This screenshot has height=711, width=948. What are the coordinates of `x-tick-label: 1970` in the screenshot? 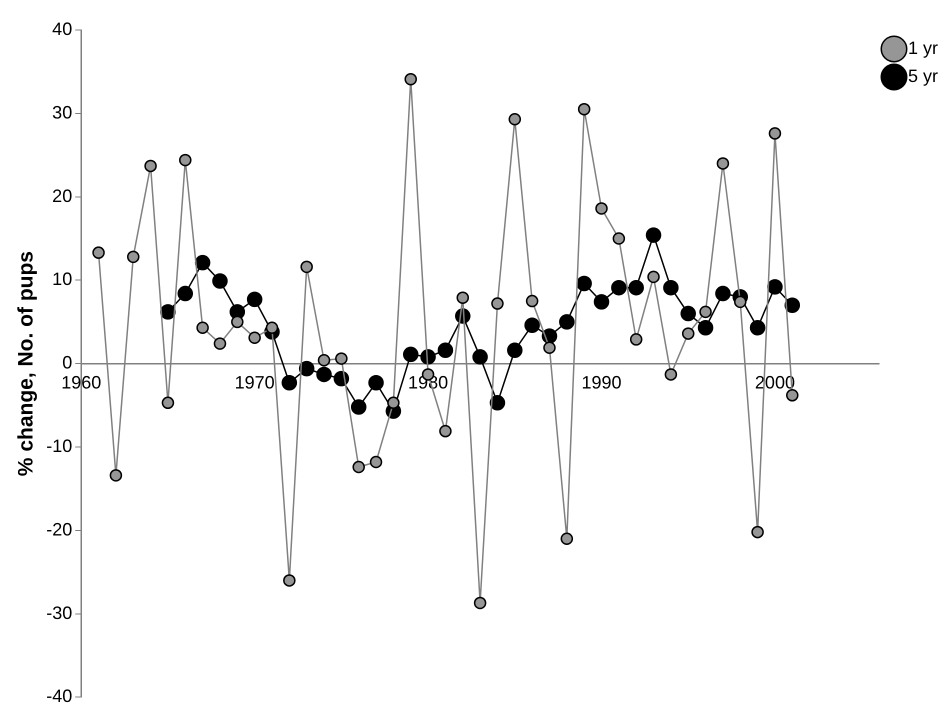 It's located at (254, 382).